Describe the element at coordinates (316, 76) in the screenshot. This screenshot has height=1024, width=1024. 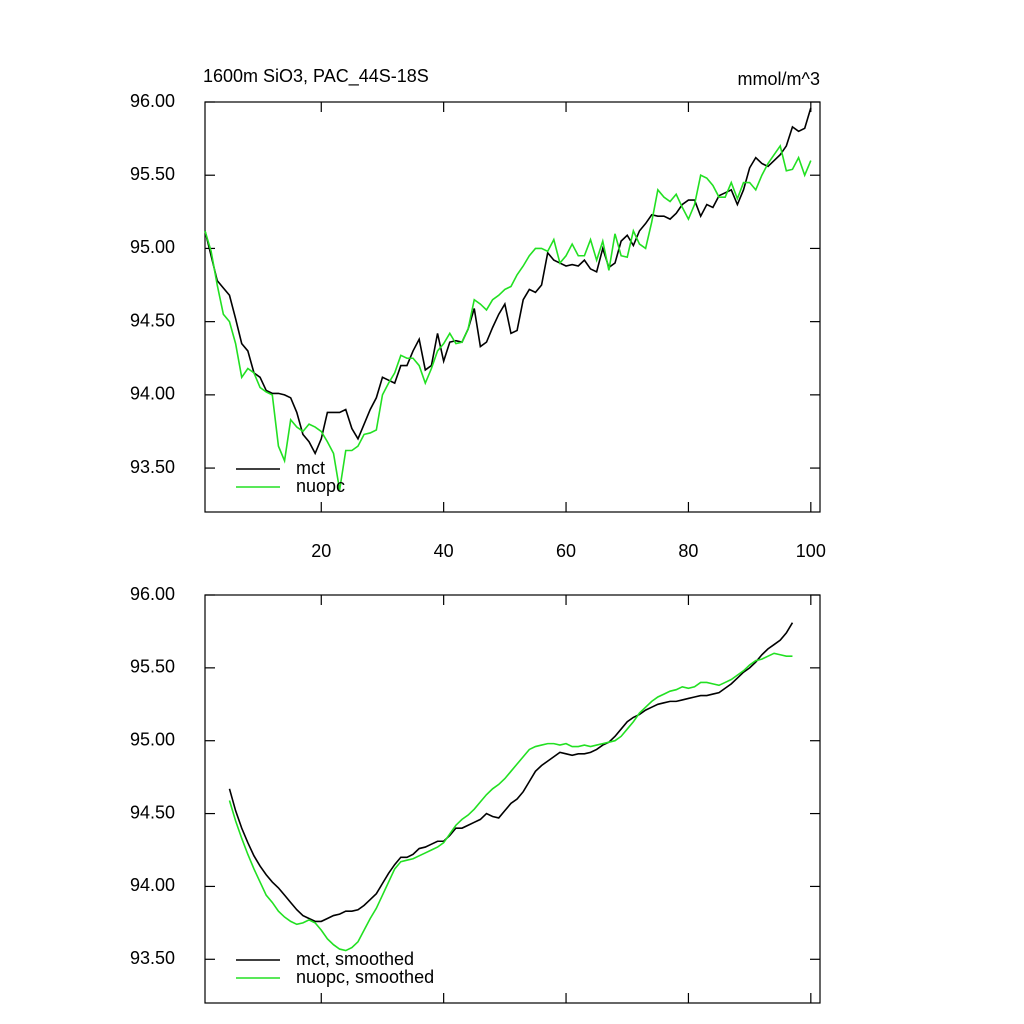
I see `chart-title: 1600m SiO3, PAC_44S-18S` at that location.